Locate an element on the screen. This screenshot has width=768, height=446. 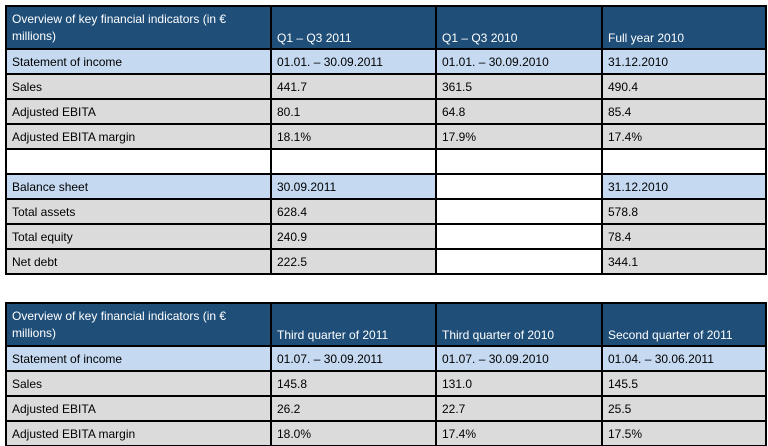
table-row: Adjusted EBITA 80.1 64.8 85.4 is located at coordinates (386, 111).